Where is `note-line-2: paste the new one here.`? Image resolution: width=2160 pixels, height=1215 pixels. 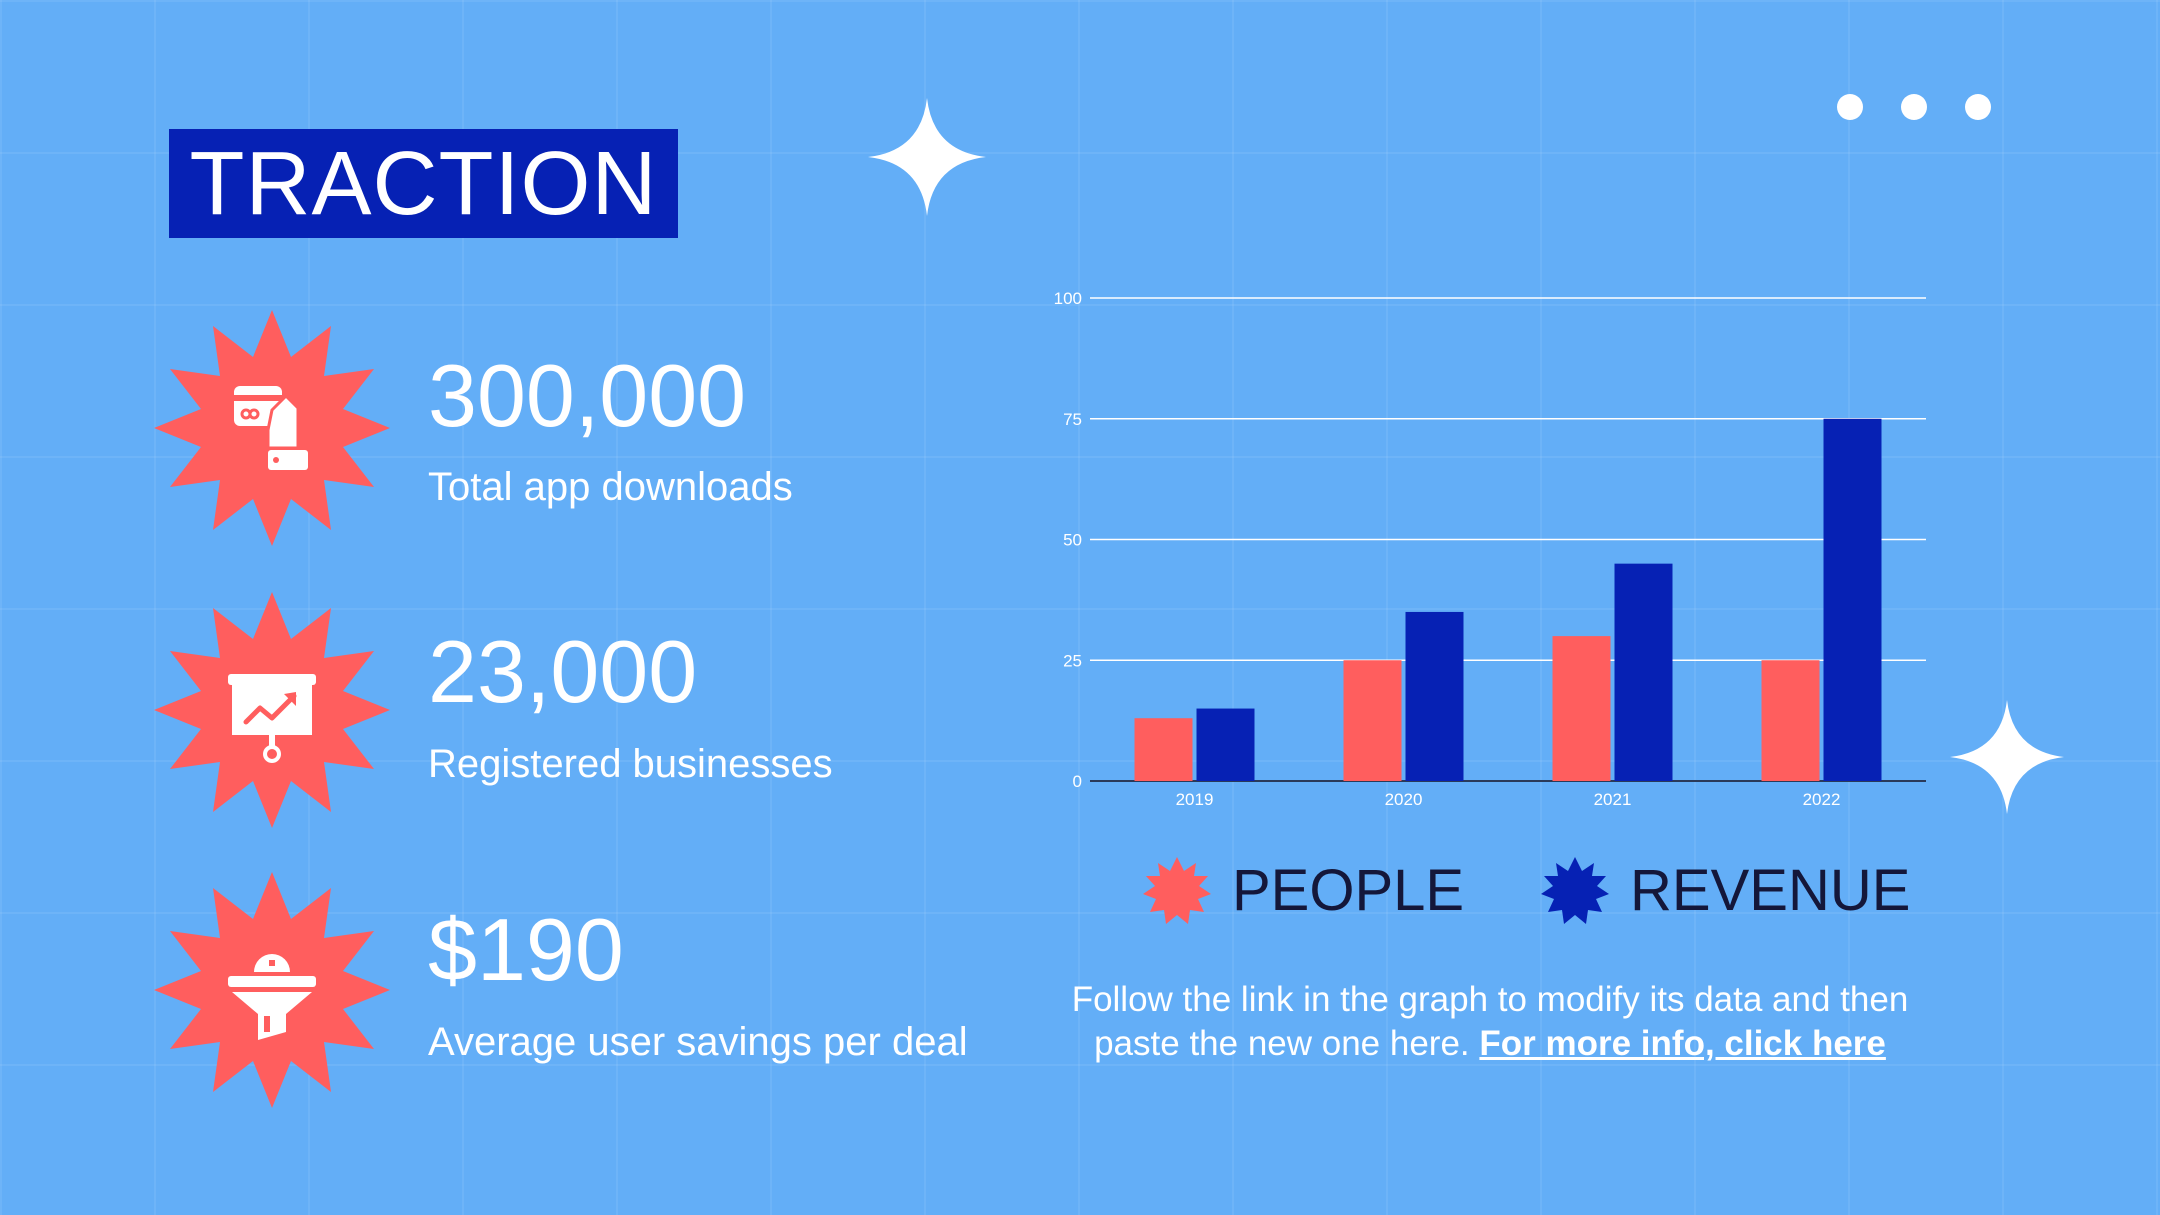
note-line-2: paste the new one here. is located at coordinates (1282, 1043).